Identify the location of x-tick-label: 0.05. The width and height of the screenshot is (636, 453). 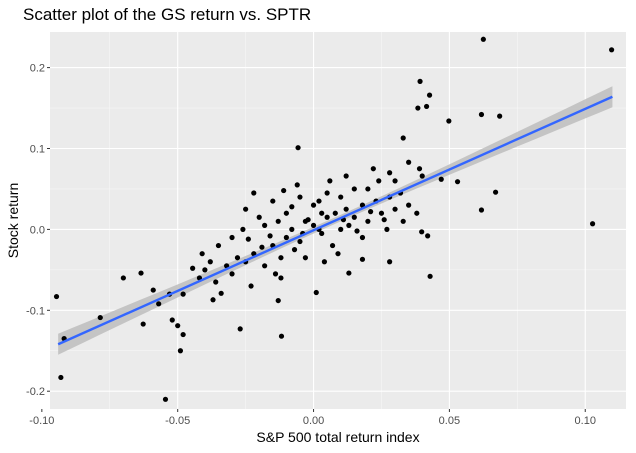
(449, 421).